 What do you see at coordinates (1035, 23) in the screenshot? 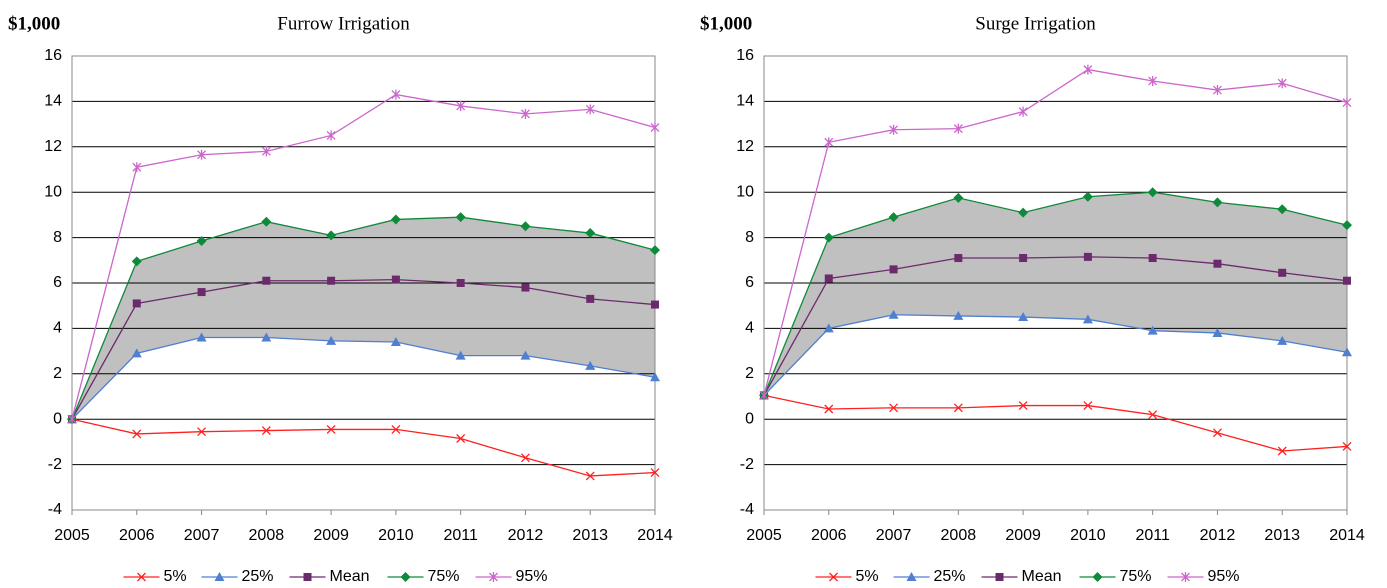
I see `chart-title: Surge Irrigation` at bounding box center [1035, 23].